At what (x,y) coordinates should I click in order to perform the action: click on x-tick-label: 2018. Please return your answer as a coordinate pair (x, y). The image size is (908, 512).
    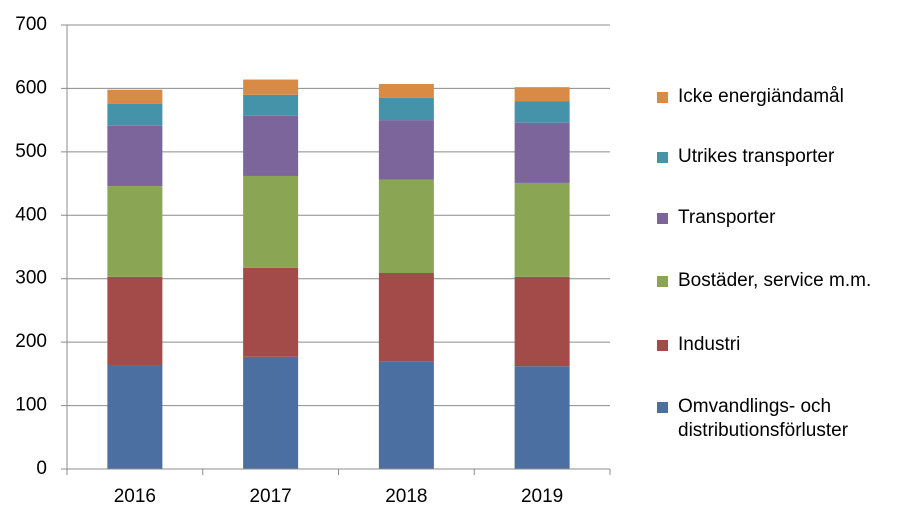
    Looking at the image, I should click on (406, 496).